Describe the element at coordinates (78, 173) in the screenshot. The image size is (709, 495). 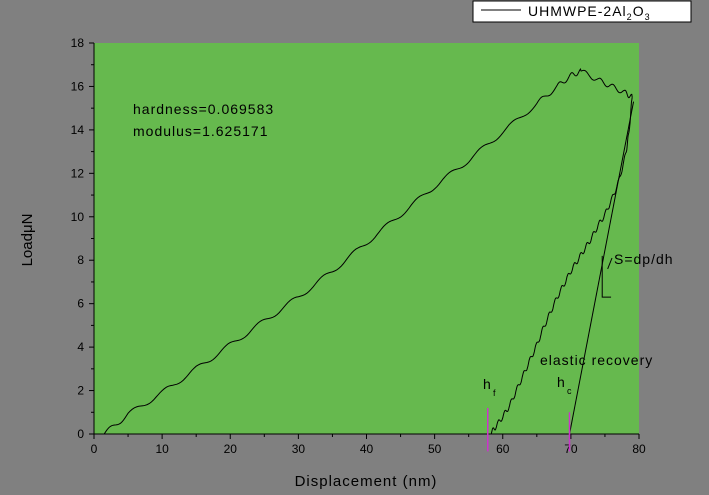
I see `y-tick-label: 12` at that location.